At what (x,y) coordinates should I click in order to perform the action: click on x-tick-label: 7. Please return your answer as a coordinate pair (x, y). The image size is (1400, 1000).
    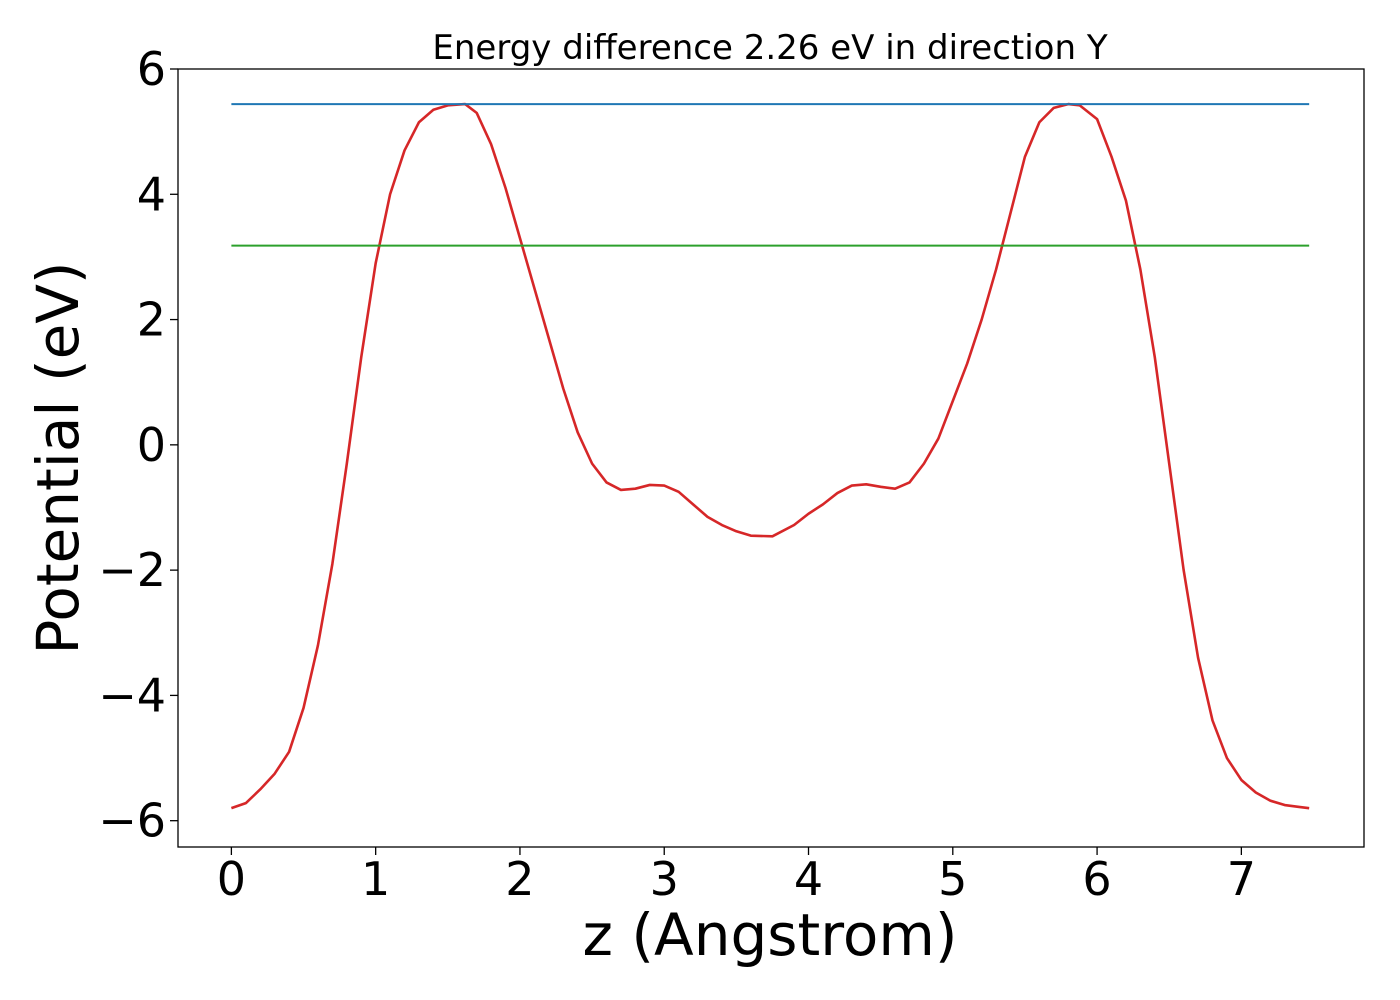
    Looking at the image, I should click on (1241, 879).